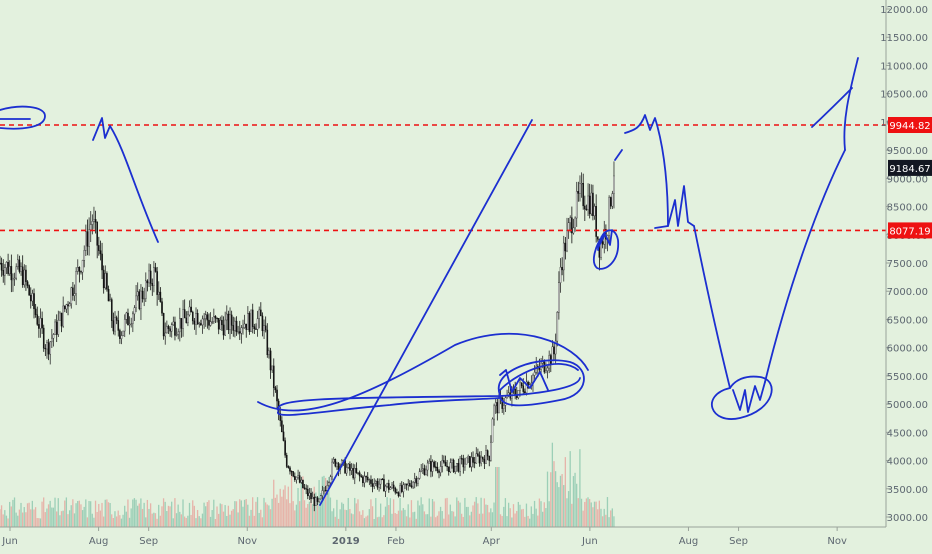 This screenshot has height=554, width=932. I want to click on y-tick-label: 9000.00, so click(907, 179).